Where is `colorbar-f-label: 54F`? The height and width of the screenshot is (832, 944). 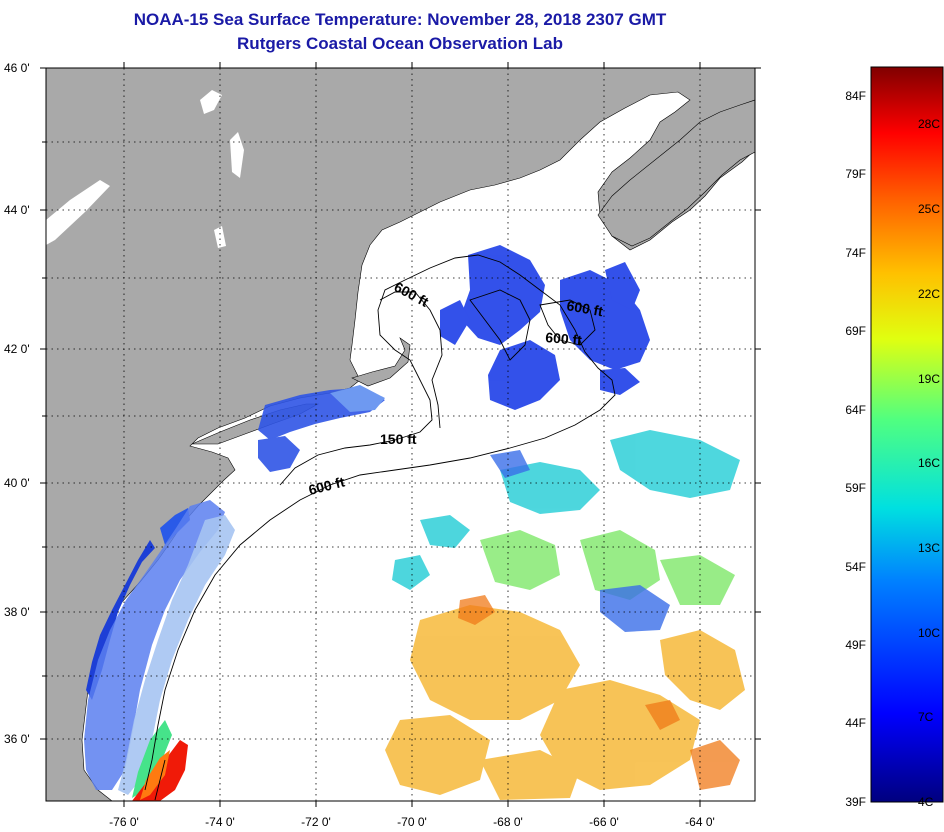 colorbar-f-label: 54F is located at coordinates (855, 567).